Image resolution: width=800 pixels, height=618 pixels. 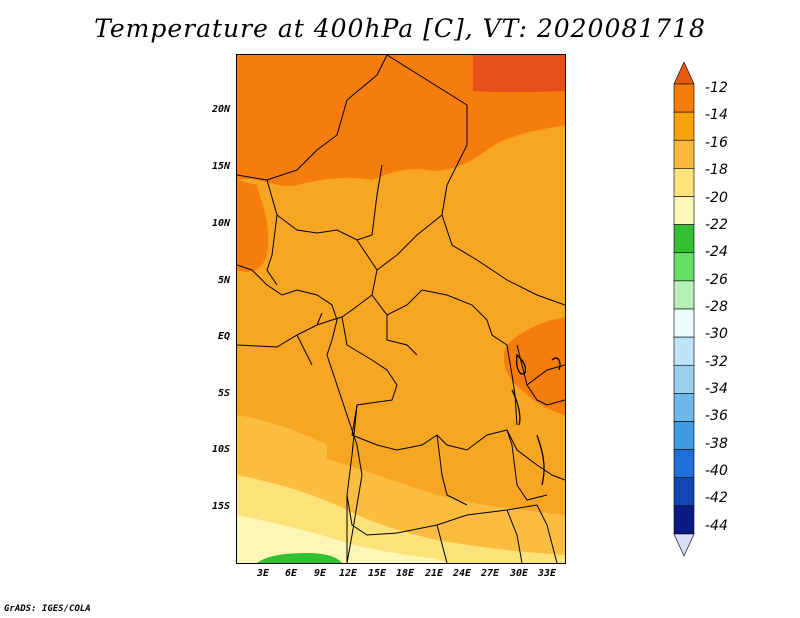 I want to click on colorbar-label: -26, so click(x=716, y=280).